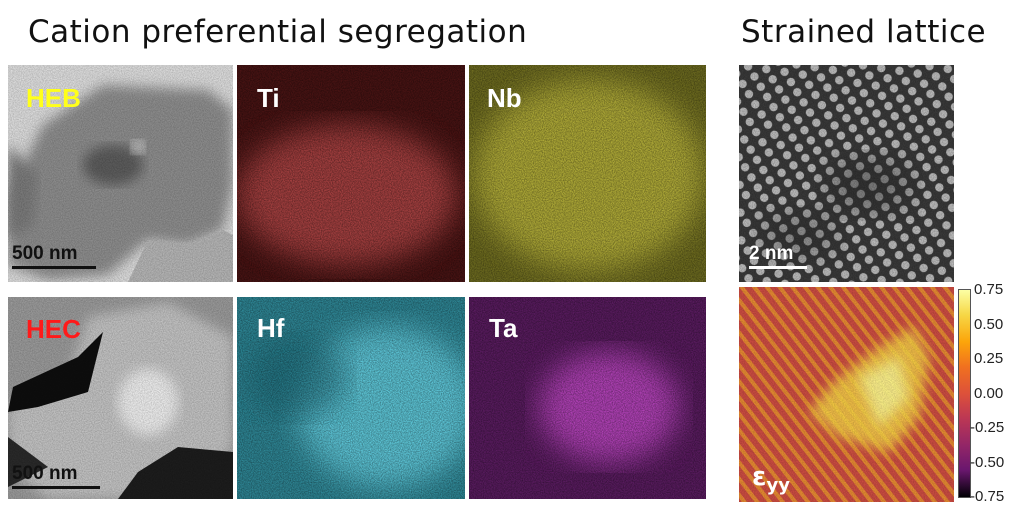  I want to click on colorbar-tick-label: 0.75, so click(989, 289).